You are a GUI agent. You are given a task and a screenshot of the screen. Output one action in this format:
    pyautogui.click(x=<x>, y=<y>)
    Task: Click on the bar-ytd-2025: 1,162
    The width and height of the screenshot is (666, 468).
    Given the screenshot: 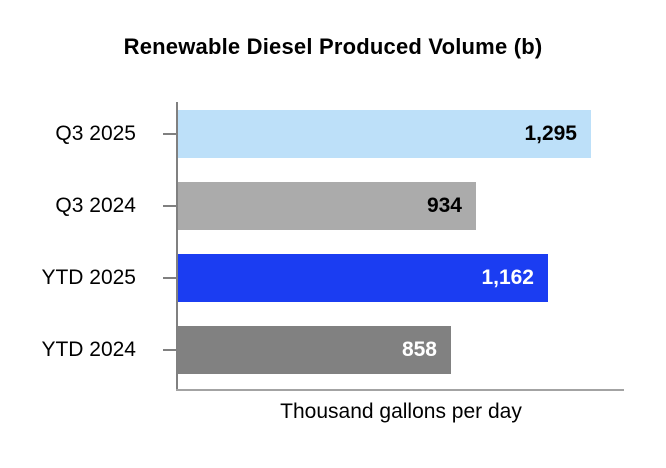 What is the action you would take?
    pyautogui.click(x=363, y=278)
    